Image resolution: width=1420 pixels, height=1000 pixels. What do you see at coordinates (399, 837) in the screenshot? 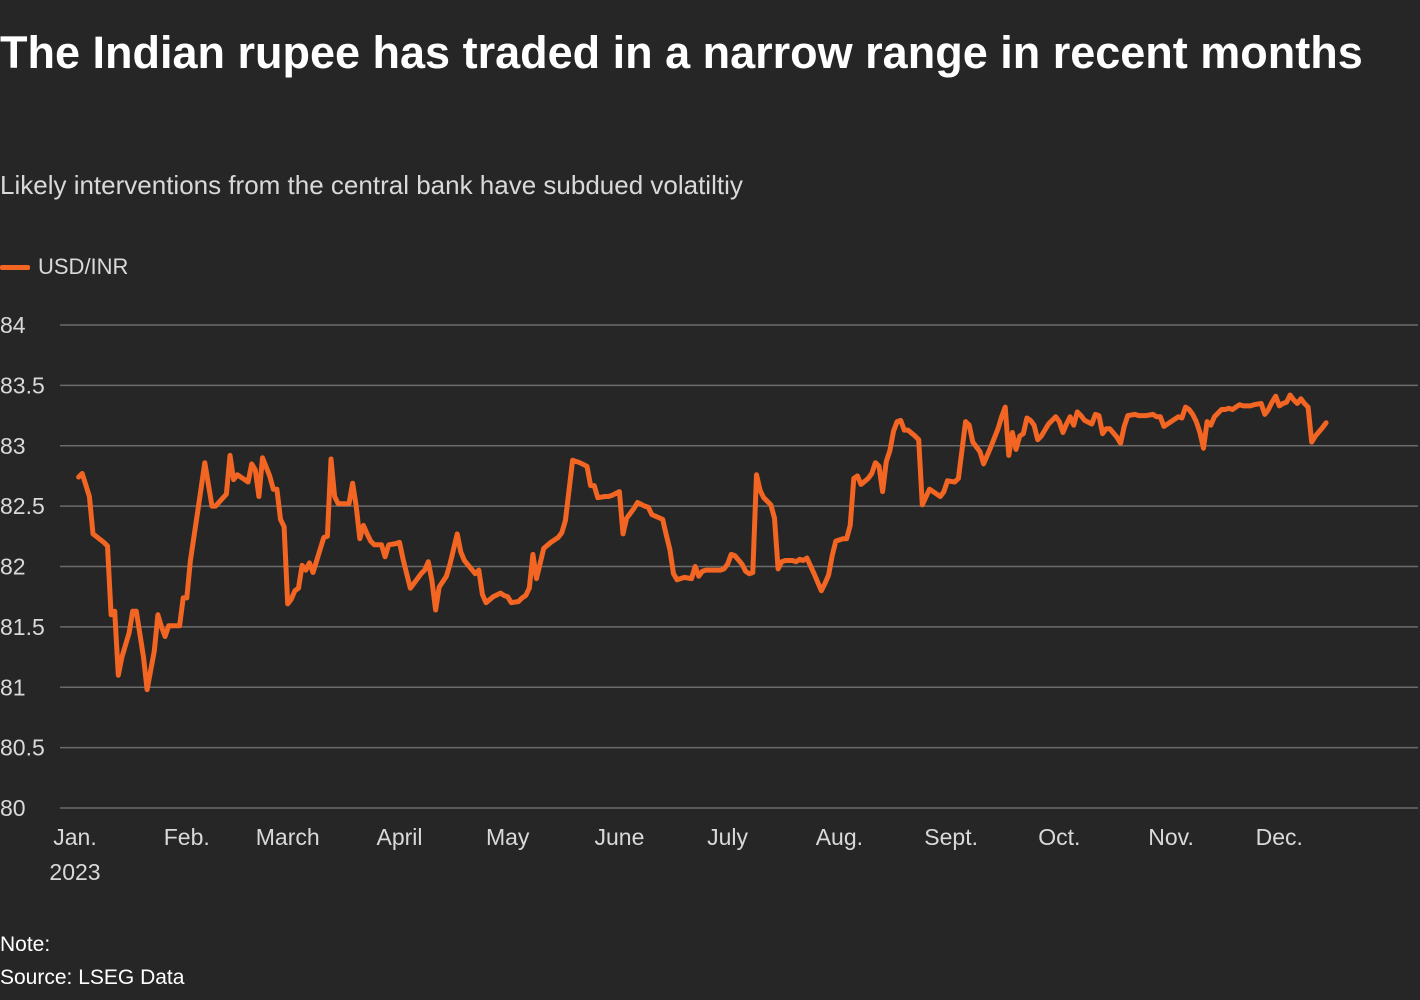
I see `x-tick-label: April` at bounding box center [399, 837].